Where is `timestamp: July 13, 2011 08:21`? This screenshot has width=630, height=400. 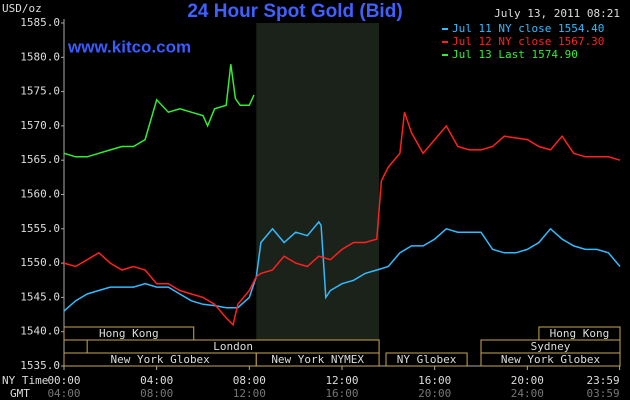 timestamp: July 13, 2011 08:21 is located at coordinates (557, 13).